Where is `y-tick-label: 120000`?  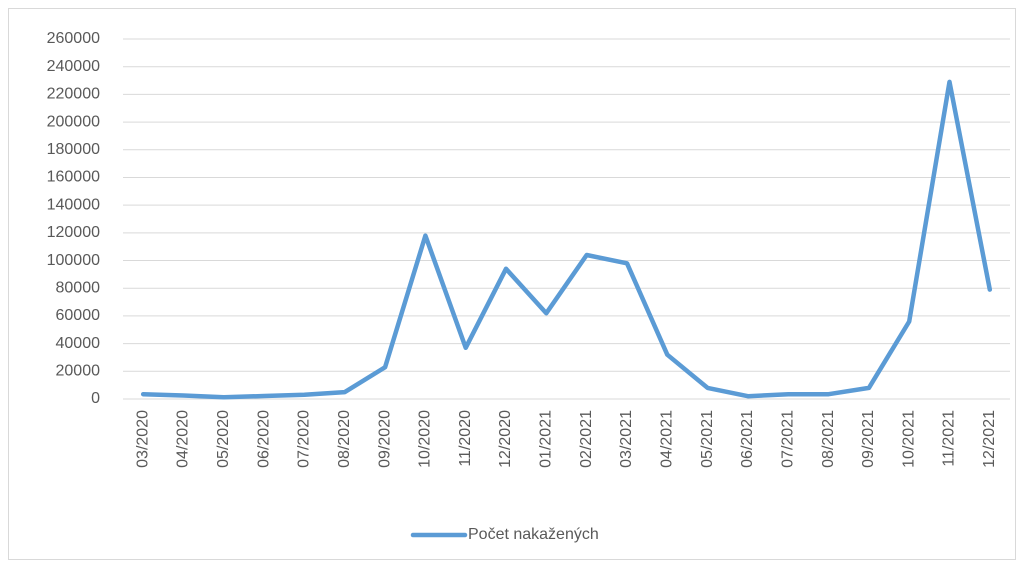
y-tick-label: 120000 is located at coordinates (73, 232).